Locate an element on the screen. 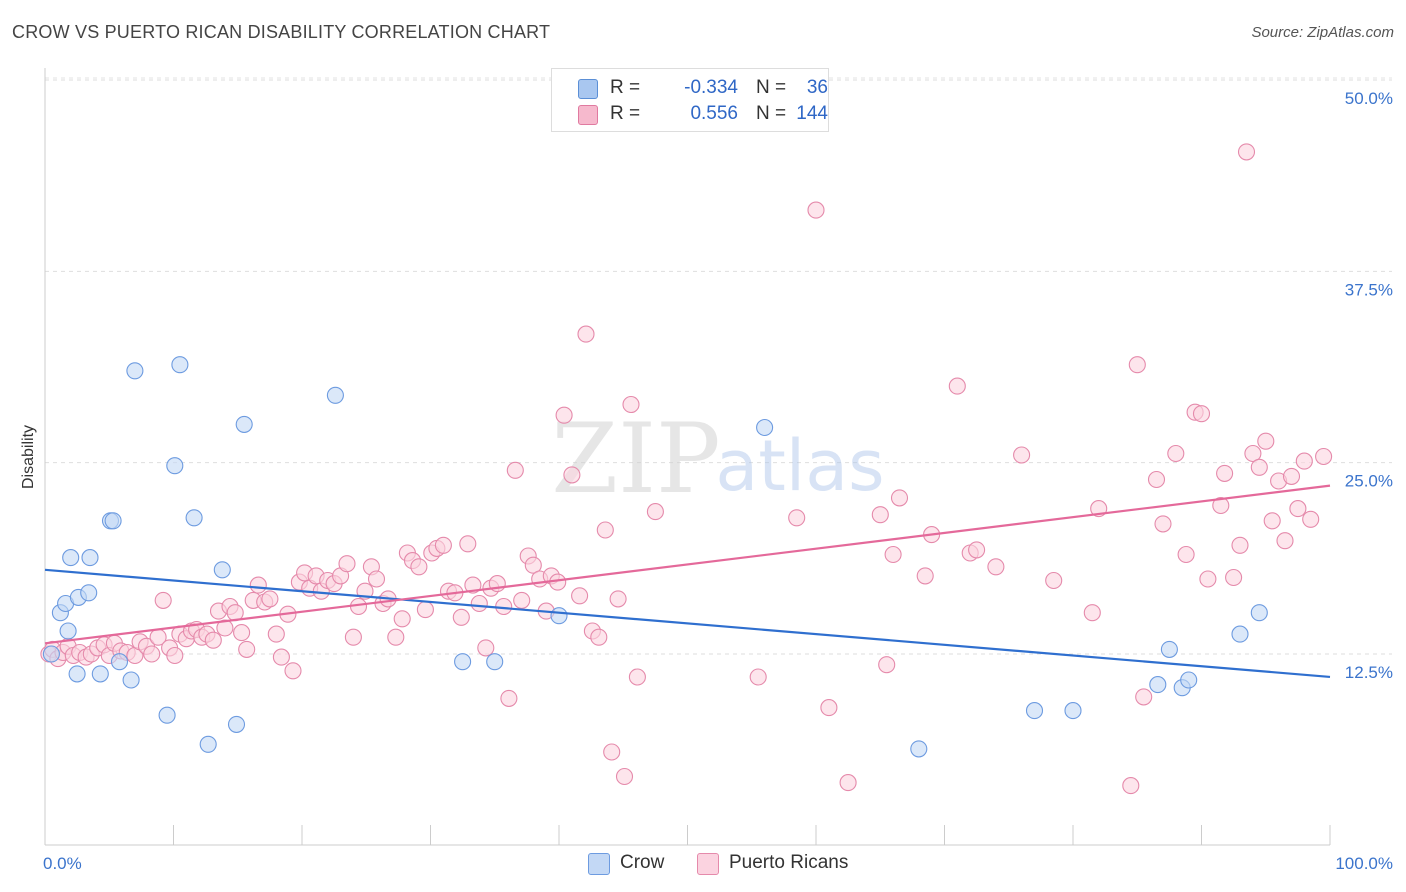 The image size is (1406, 892). n-value: 144 is located at coordinates (812, 113).